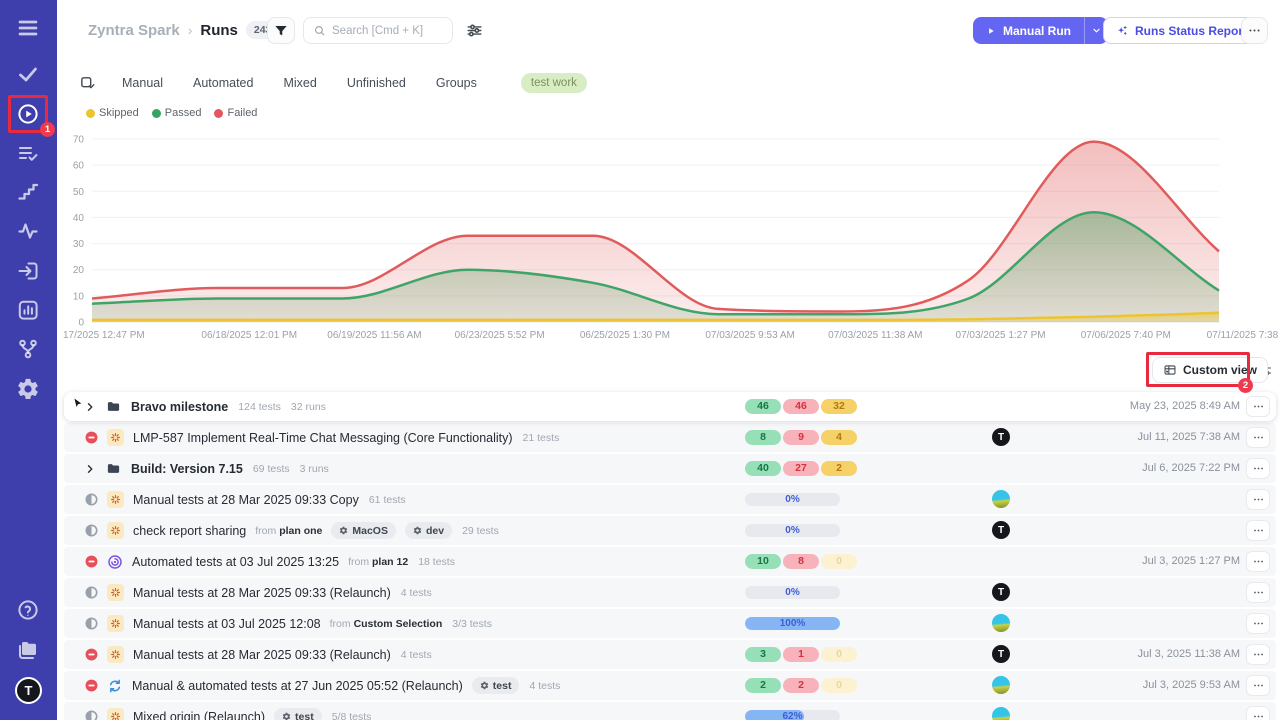 This screenshot has width=1280, height=720. Describe the element at coordinates (28, 271) in the screenshot. I see `sidebar-item-imports` at that location.